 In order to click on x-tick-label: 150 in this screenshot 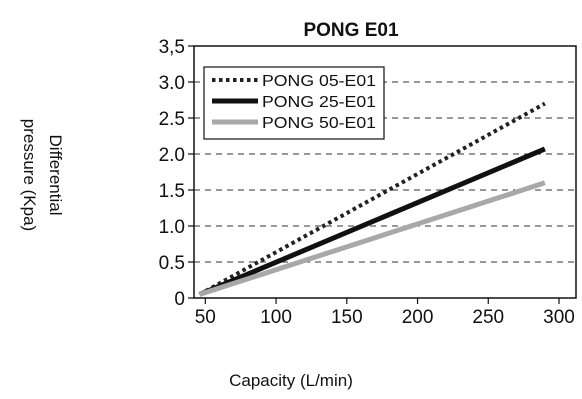, I will do `click(347, 317)`.